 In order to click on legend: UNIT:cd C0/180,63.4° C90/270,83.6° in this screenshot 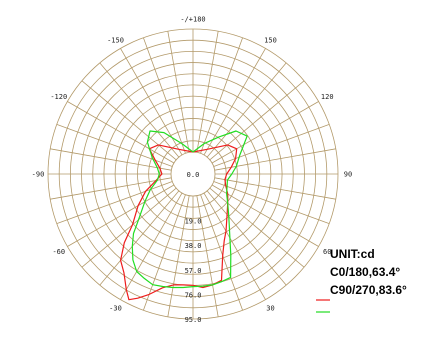, I will do `click(361, 280)`.